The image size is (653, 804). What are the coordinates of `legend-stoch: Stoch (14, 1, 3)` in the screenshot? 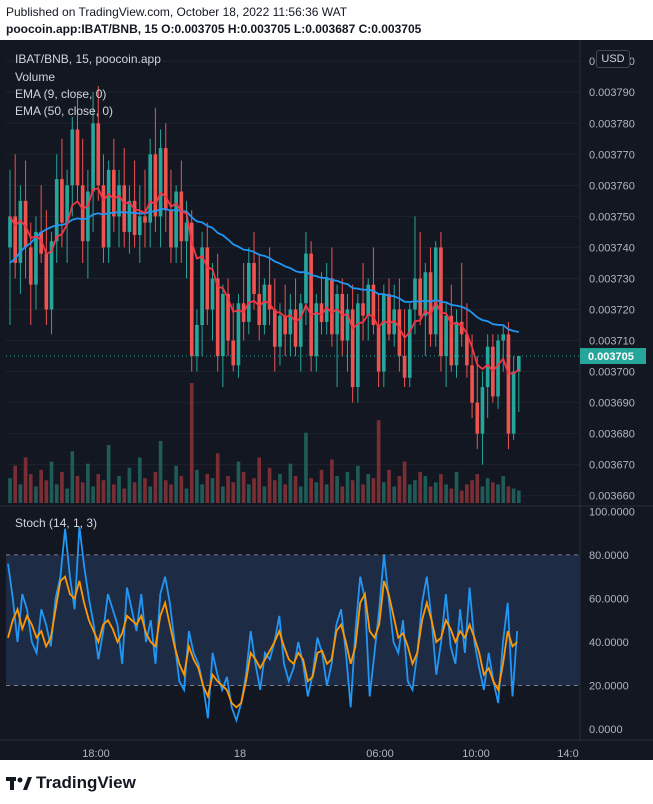 It's located at (56, 523).